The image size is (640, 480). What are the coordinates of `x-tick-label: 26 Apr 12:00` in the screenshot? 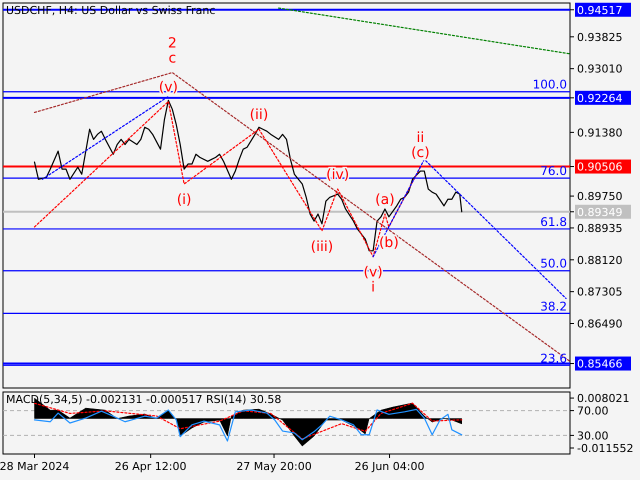 It's located at (150, 466).